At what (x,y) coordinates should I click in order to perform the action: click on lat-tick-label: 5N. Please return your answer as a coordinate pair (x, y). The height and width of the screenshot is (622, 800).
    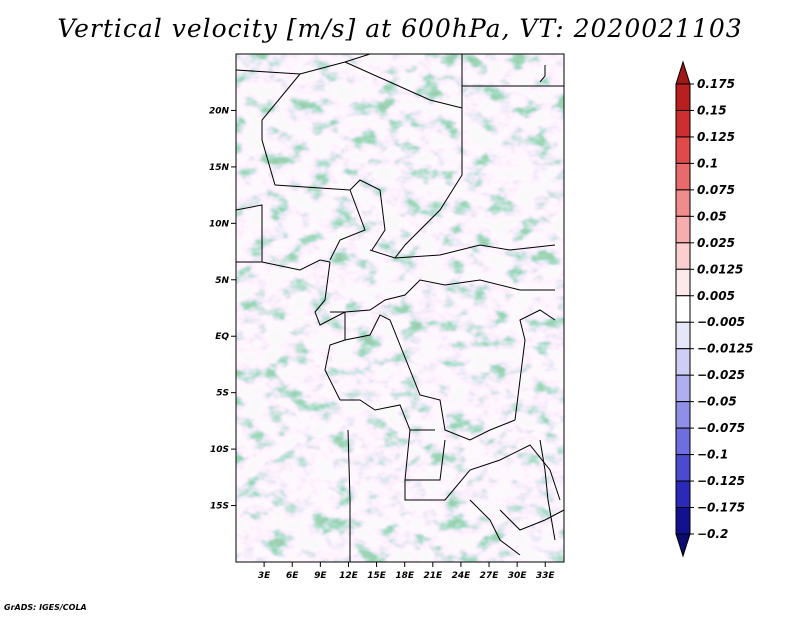
    Looking at the image, I should click on (222, 281).